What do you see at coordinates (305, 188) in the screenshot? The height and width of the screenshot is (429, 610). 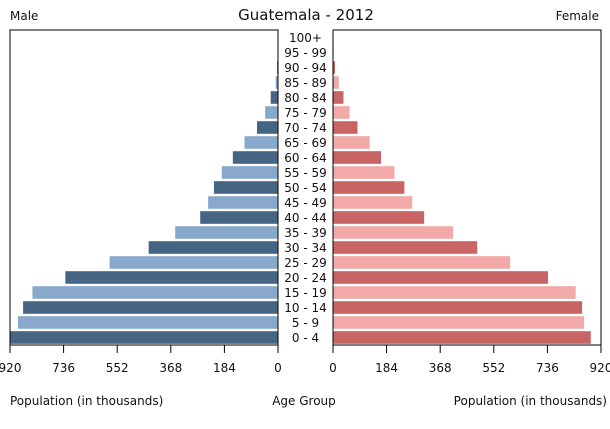 I see `age-group-label: 50 - 54` at bounding box center [305, 188].